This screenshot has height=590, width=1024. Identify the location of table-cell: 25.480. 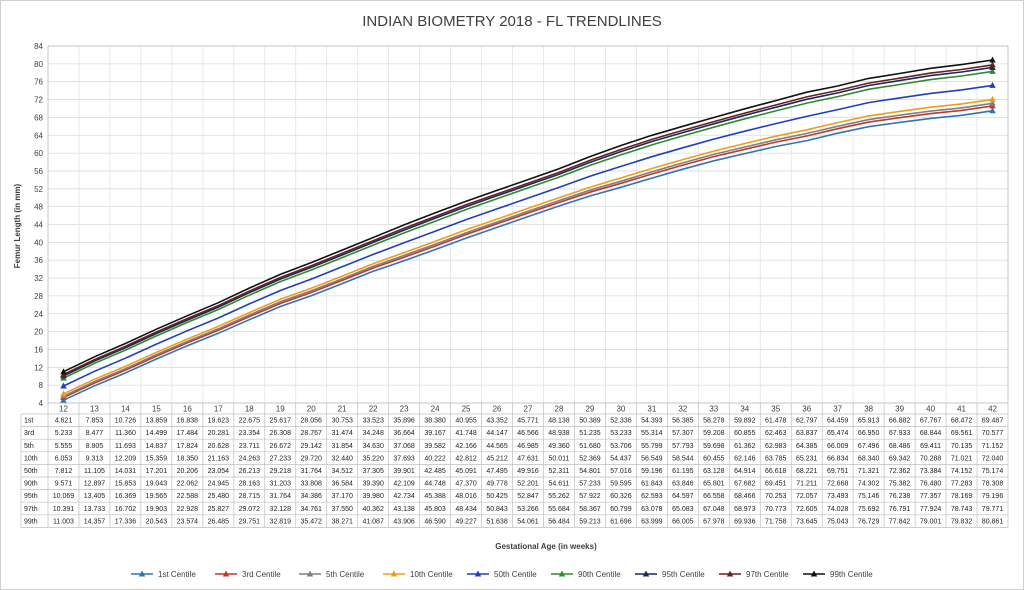
(219, 496).